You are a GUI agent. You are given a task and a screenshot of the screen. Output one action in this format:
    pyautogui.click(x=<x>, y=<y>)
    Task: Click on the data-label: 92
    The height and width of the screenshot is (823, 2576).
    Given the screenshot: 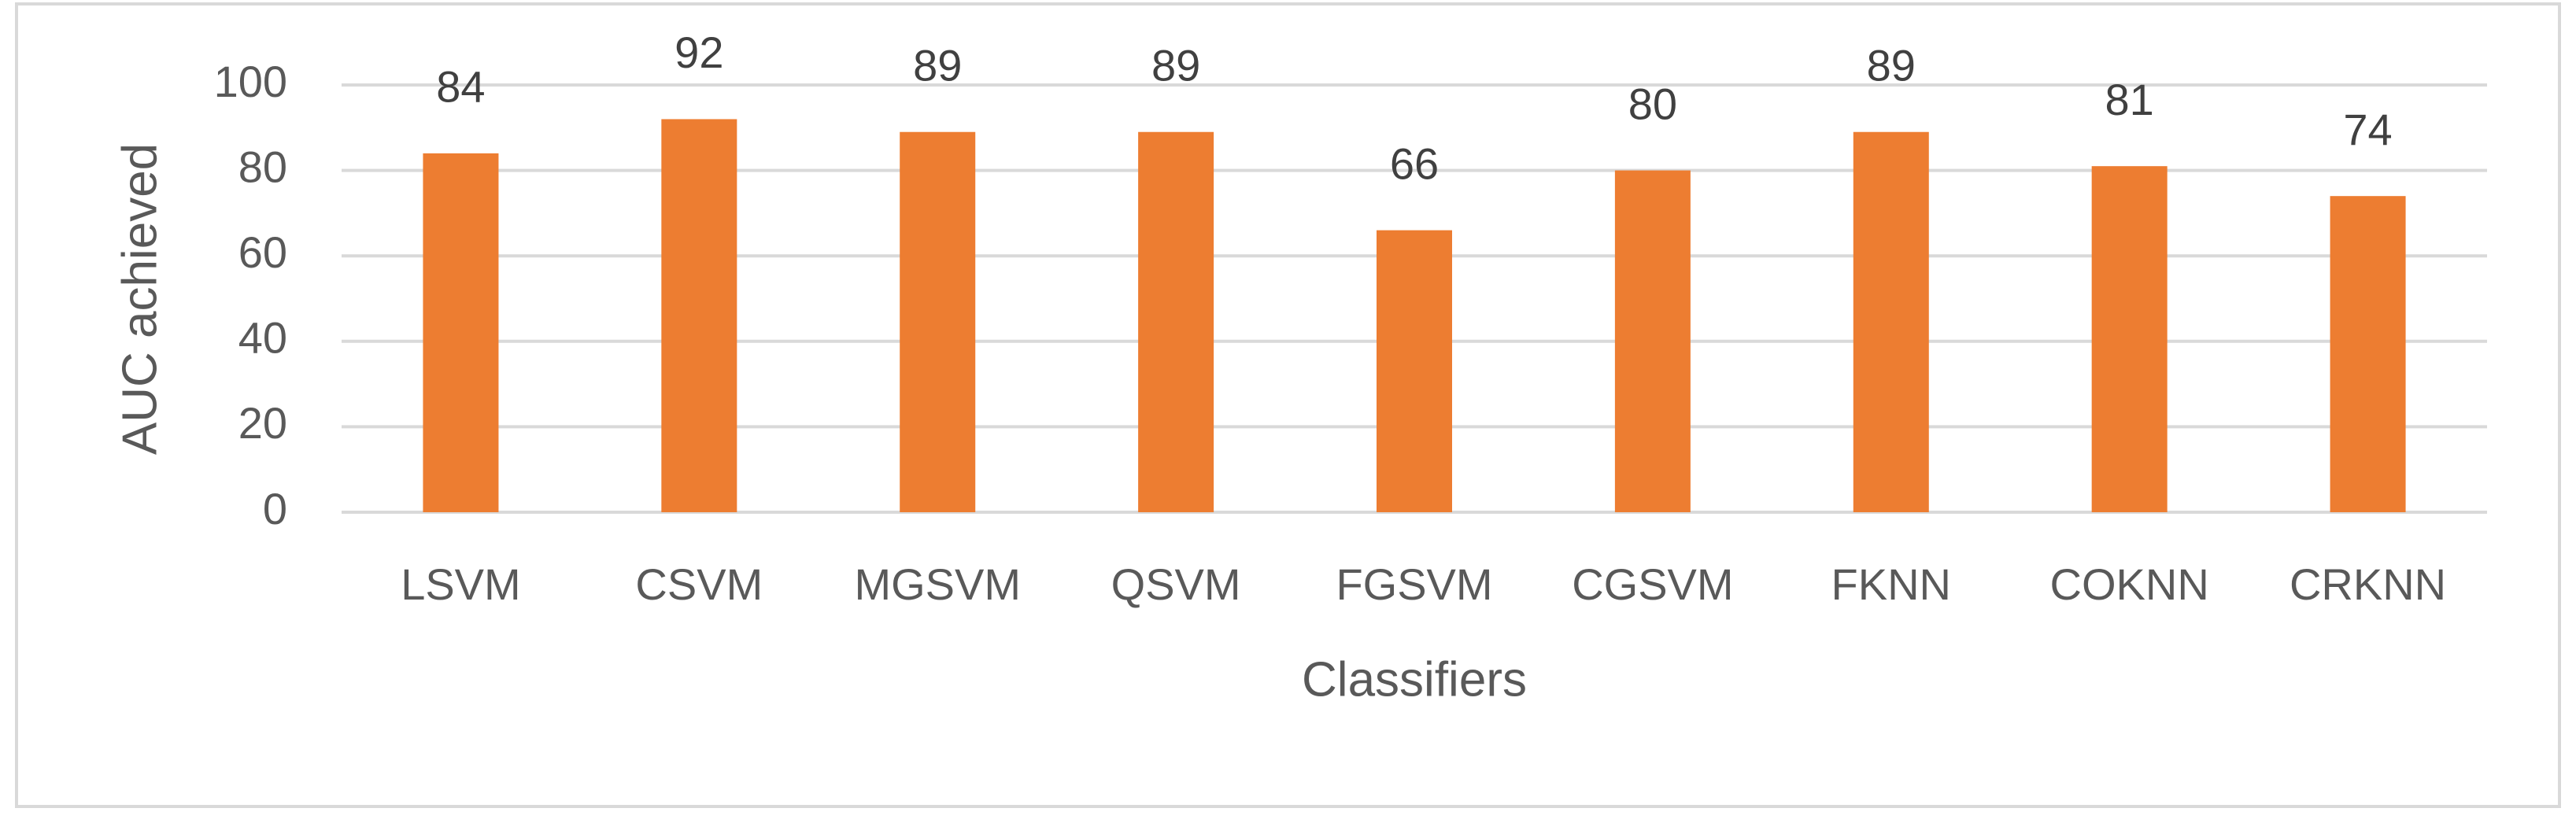 What is the action you would take?
    pyautogui.click(x=698, y=52)
    